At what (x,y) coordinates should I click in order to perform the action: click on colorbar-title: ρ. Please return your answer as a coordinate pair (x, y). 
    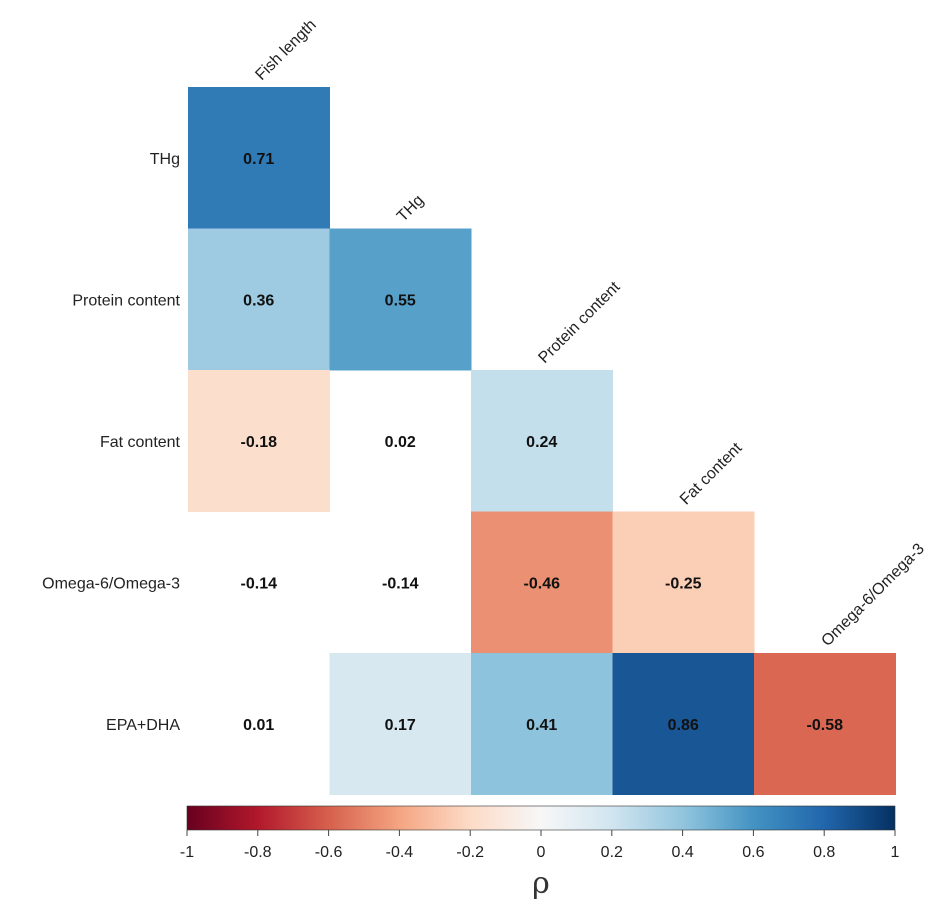
    Looking at the image, I should click on (541, 883).